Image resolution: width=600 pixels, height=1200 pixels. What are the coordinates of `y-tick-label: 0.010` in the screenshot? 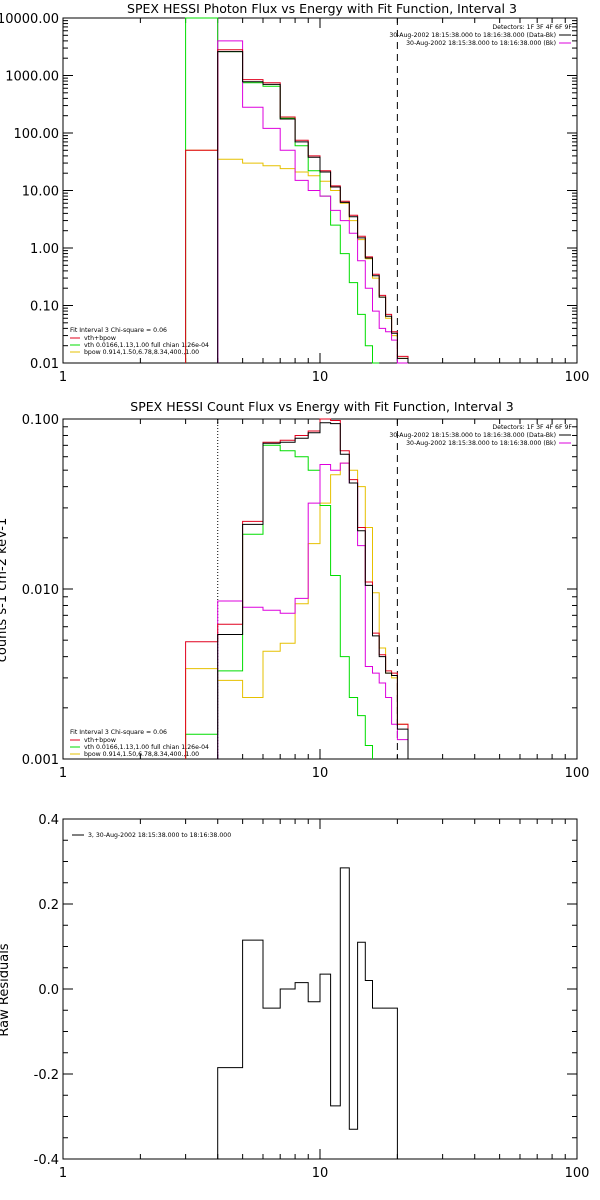 It's located at (40, 590).